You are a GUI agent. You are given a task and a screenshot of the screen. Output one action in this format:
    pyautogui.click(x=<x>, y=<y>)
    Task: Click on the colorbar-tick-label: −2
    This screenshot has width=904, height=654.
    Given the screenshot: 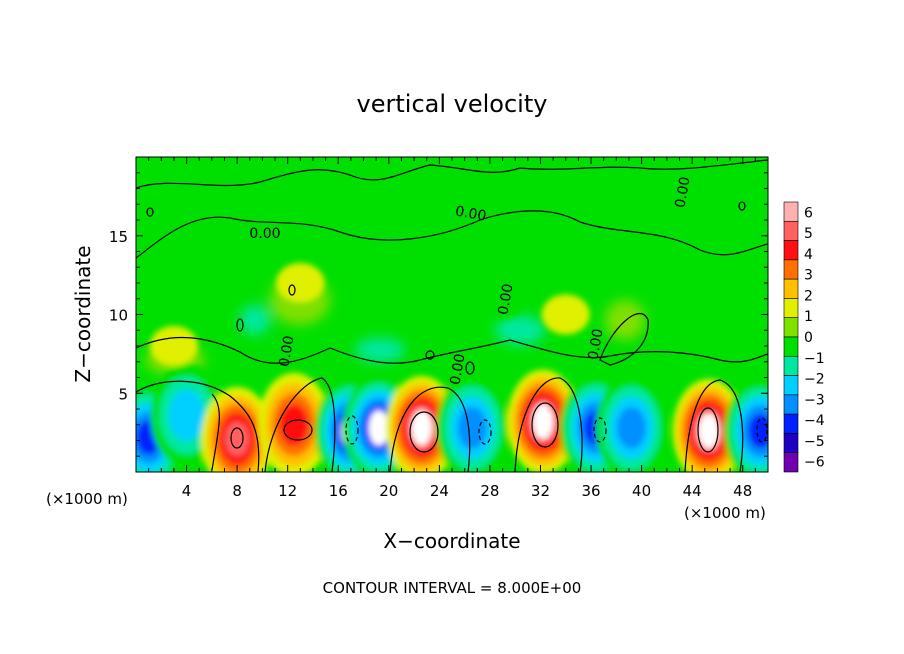 What is the action you would take?
    pyautogui.click(x=814, y=380)
    